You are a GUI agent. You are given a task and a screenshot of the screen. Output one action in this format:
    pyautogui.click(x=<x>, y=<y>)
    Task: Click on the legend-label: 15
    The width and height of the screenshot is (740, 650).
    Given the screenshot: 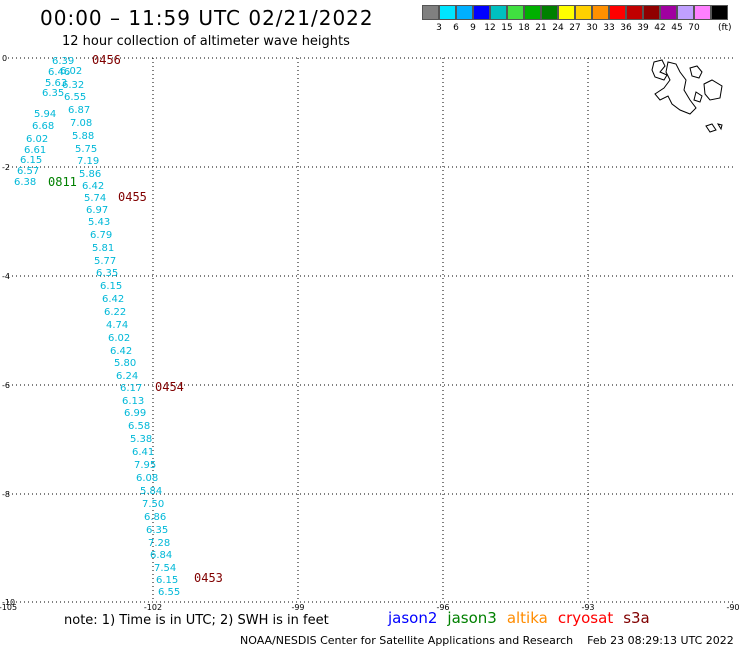 What is the action you would take?
    pyautogui.click(x=507, y=28)
    